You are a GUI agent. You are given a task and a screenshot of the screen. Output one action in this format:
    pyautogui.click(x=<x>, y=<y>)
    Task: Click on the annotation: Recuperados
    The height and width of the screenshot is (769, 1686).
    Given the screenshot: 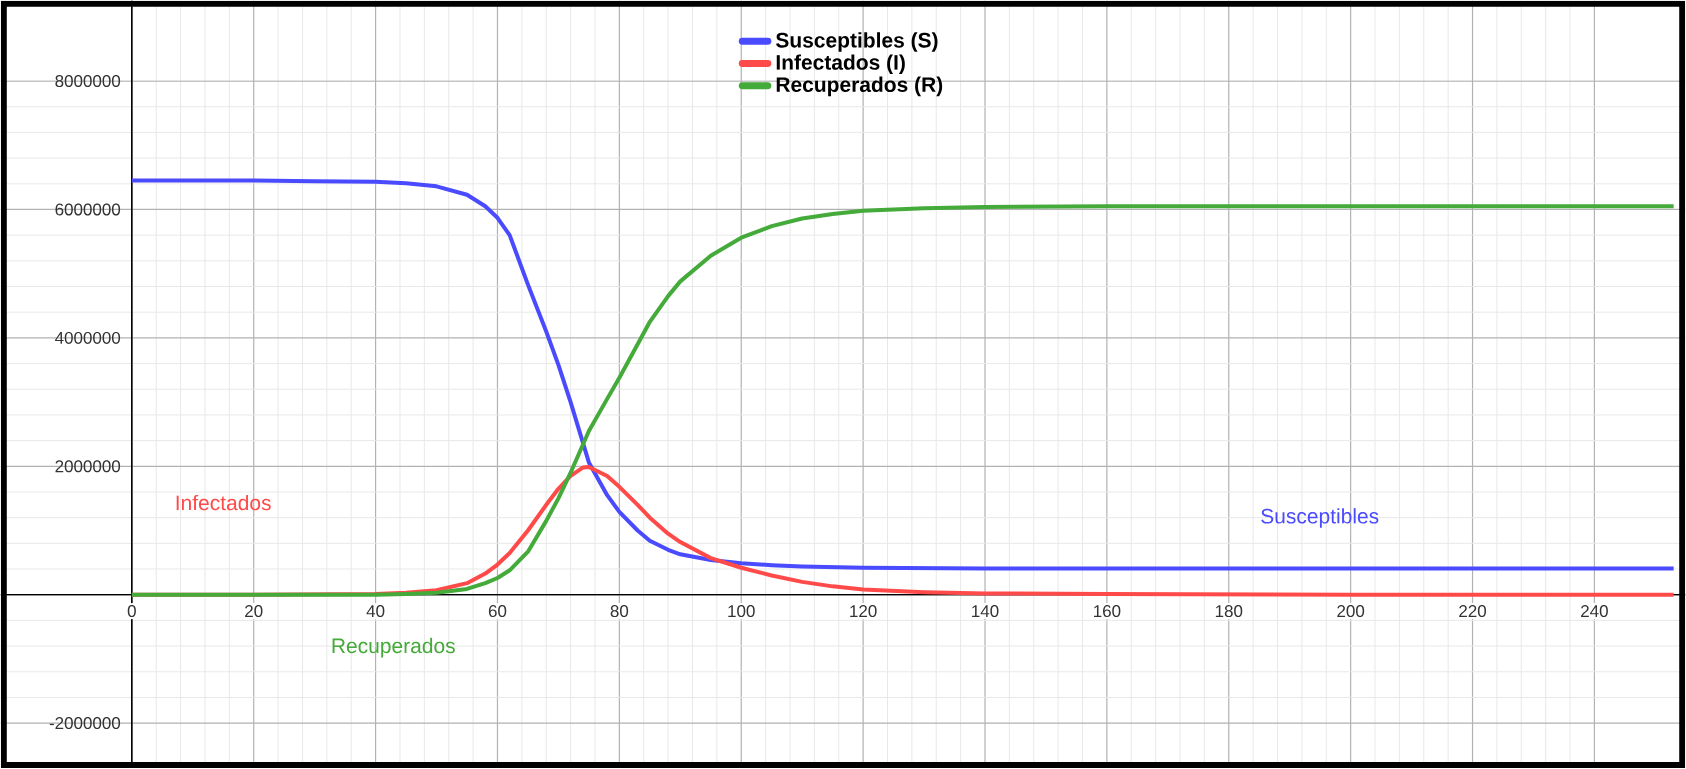 What is the action you would take?
    pyautogui.click(x=393, y=647)
    